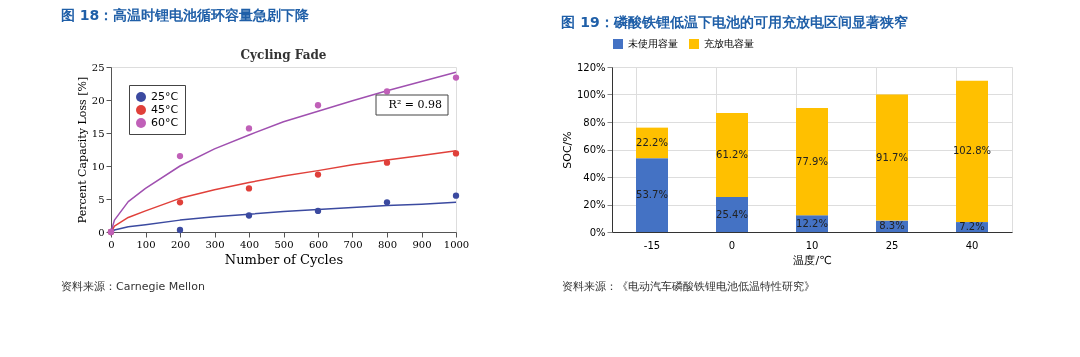  I want to click on y-tick-label: 80%, so click(594, 122).